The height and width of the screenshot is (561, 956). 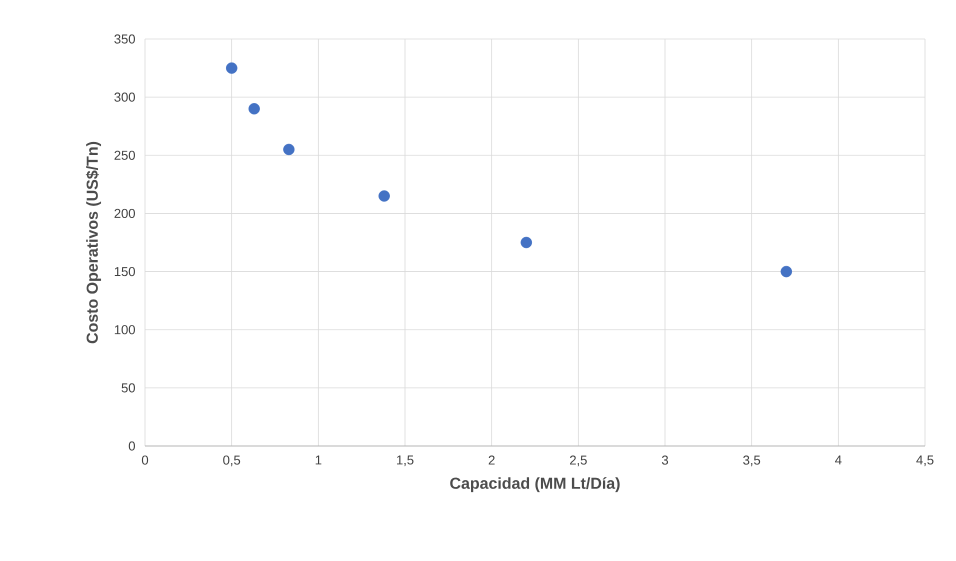 I want to click on x-tick-label: 1,5, so click(x=405, y=461).